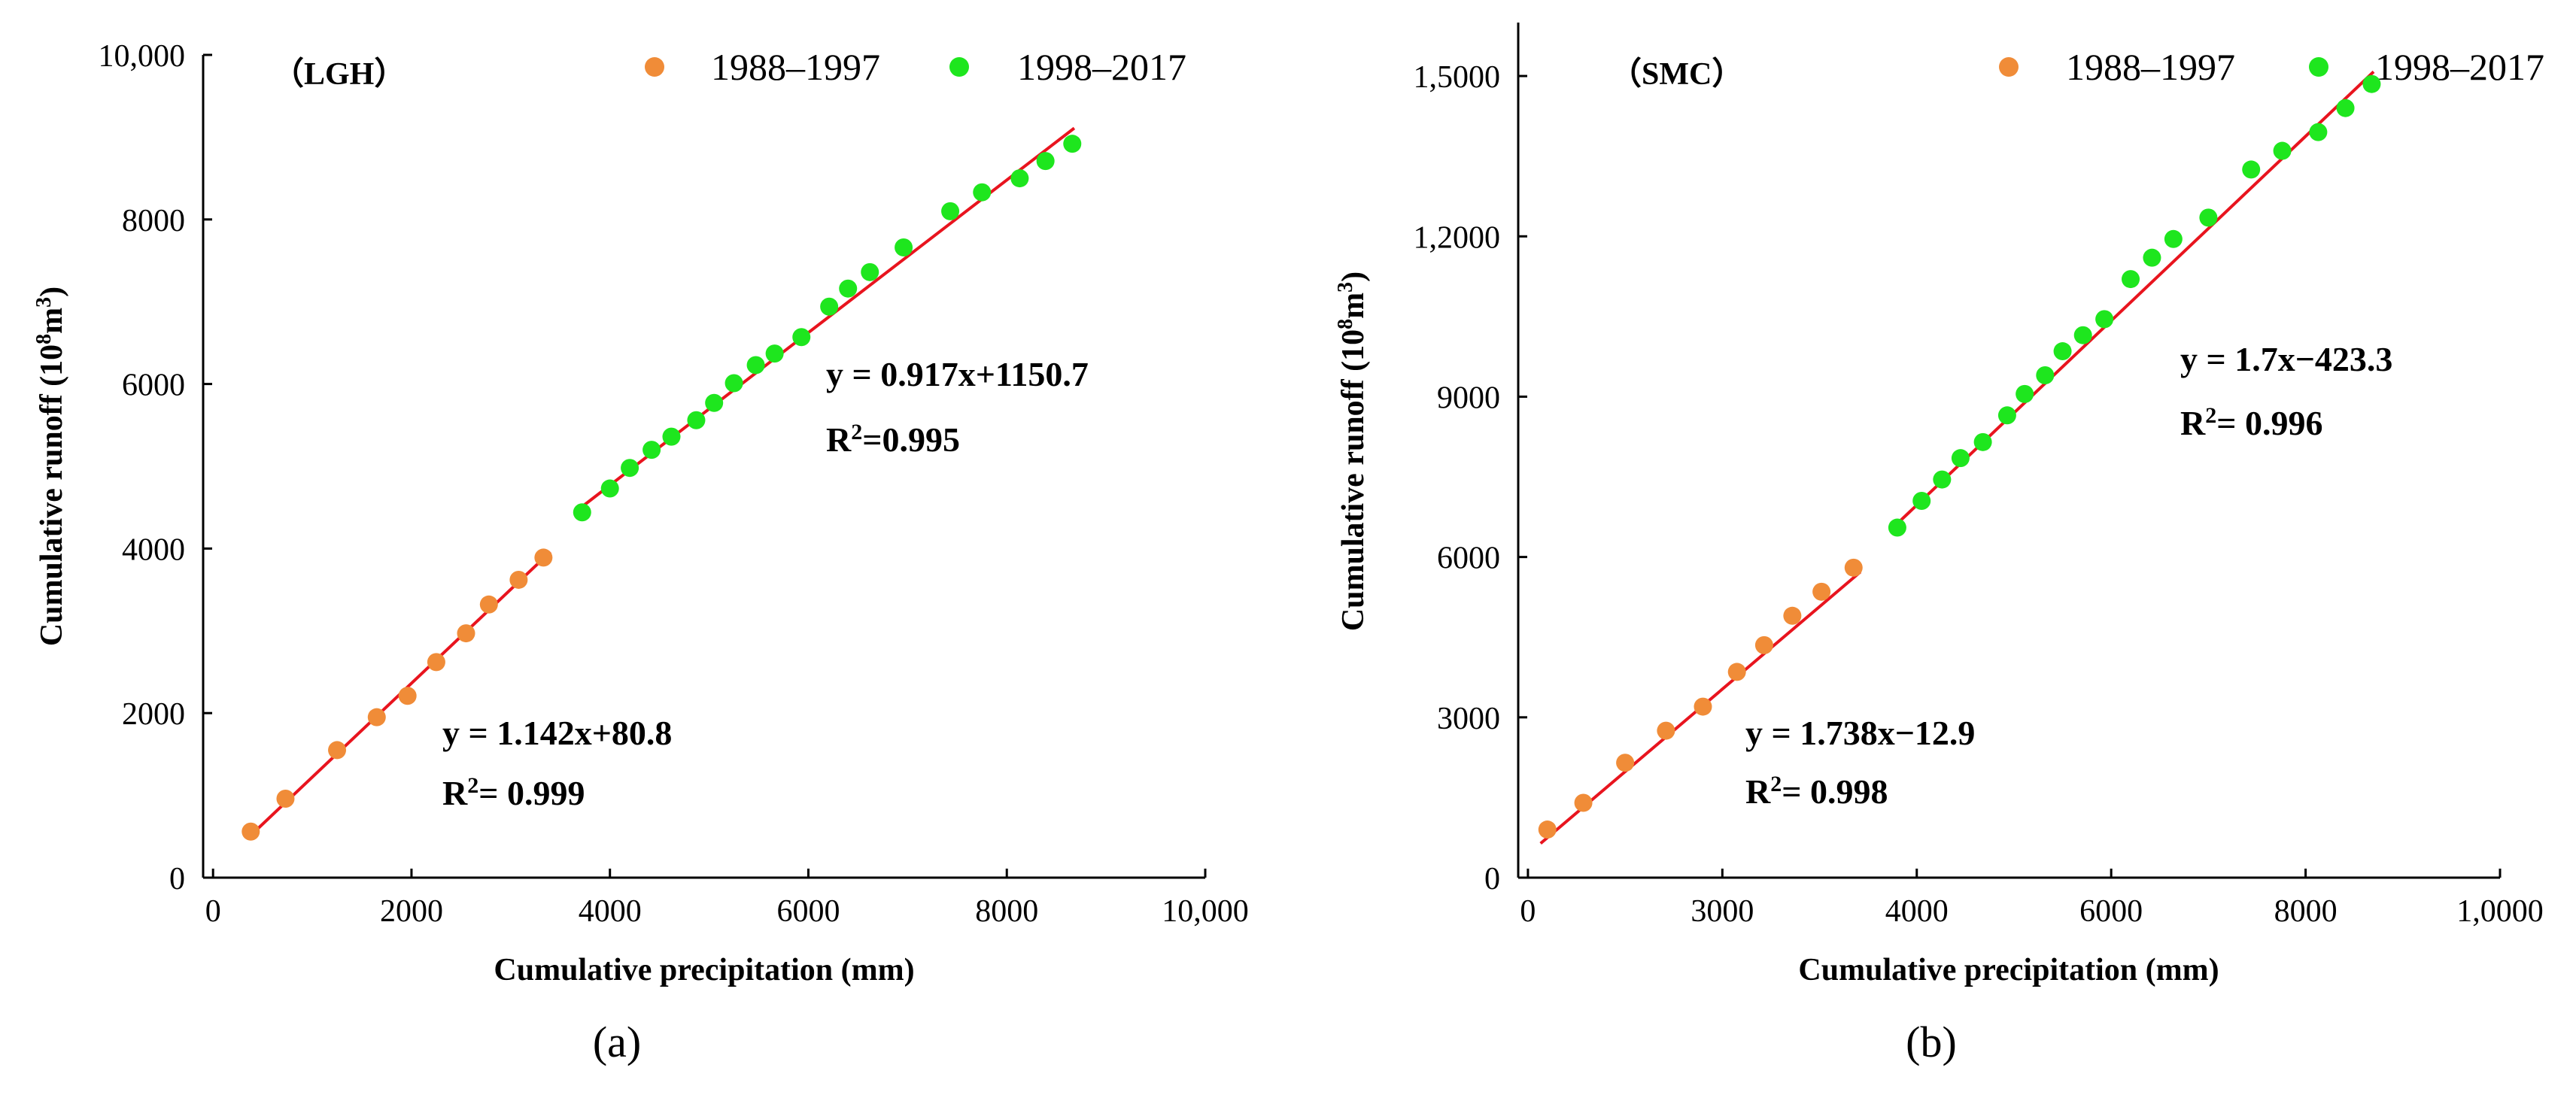  Describe the element at coordinates (2251, 423) in the screenshot. I see `fit-r-squared: R2= 0.996` at that location.